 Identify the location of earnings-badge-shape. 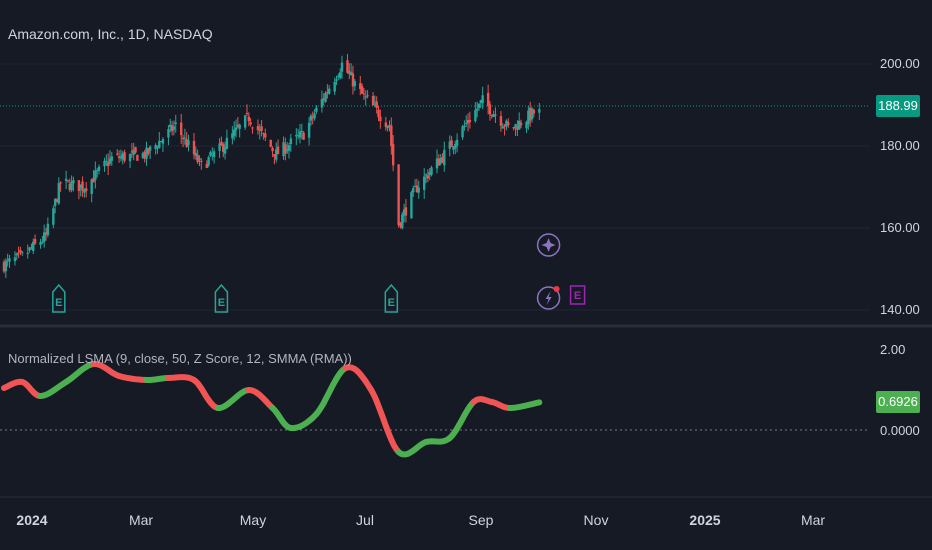
(391, 298).